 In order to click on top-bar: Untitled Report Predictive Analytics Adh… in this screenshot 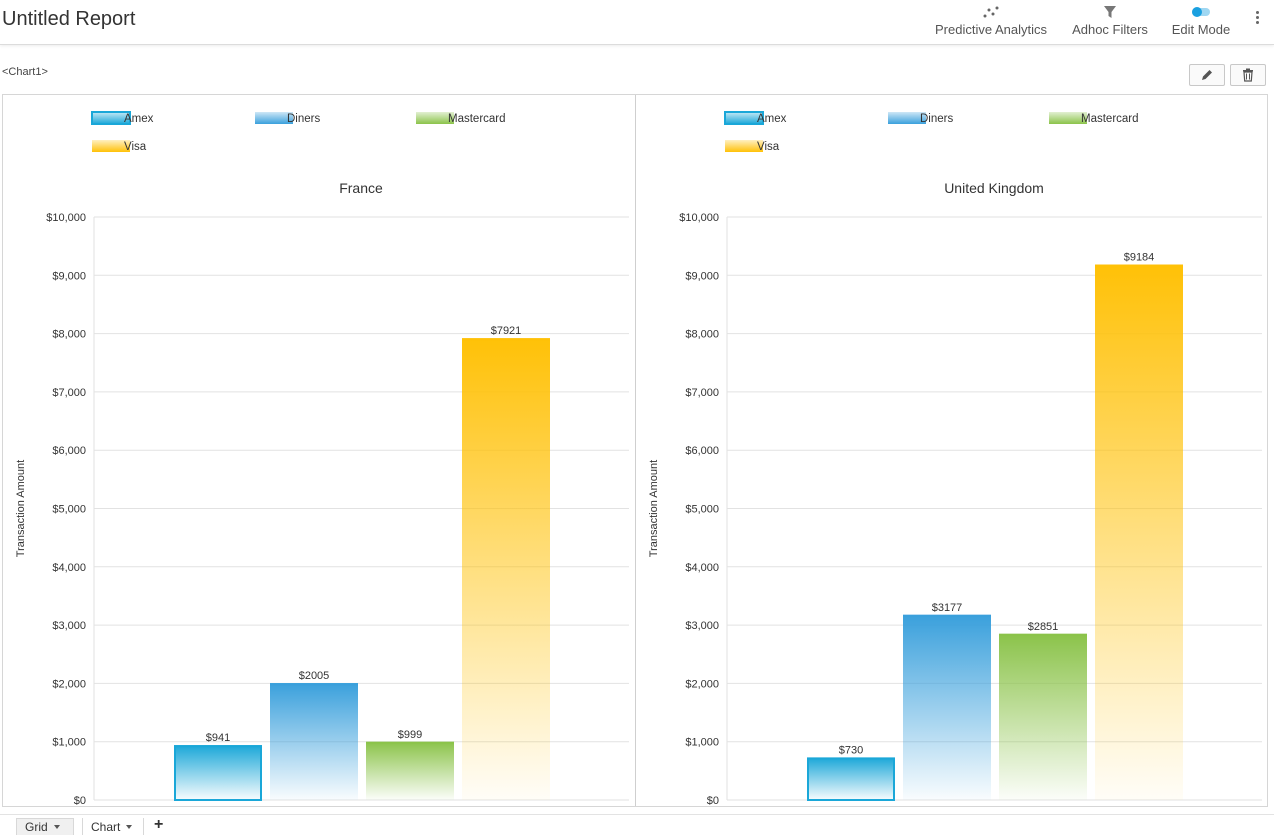, I will do `click(637, 22)`.